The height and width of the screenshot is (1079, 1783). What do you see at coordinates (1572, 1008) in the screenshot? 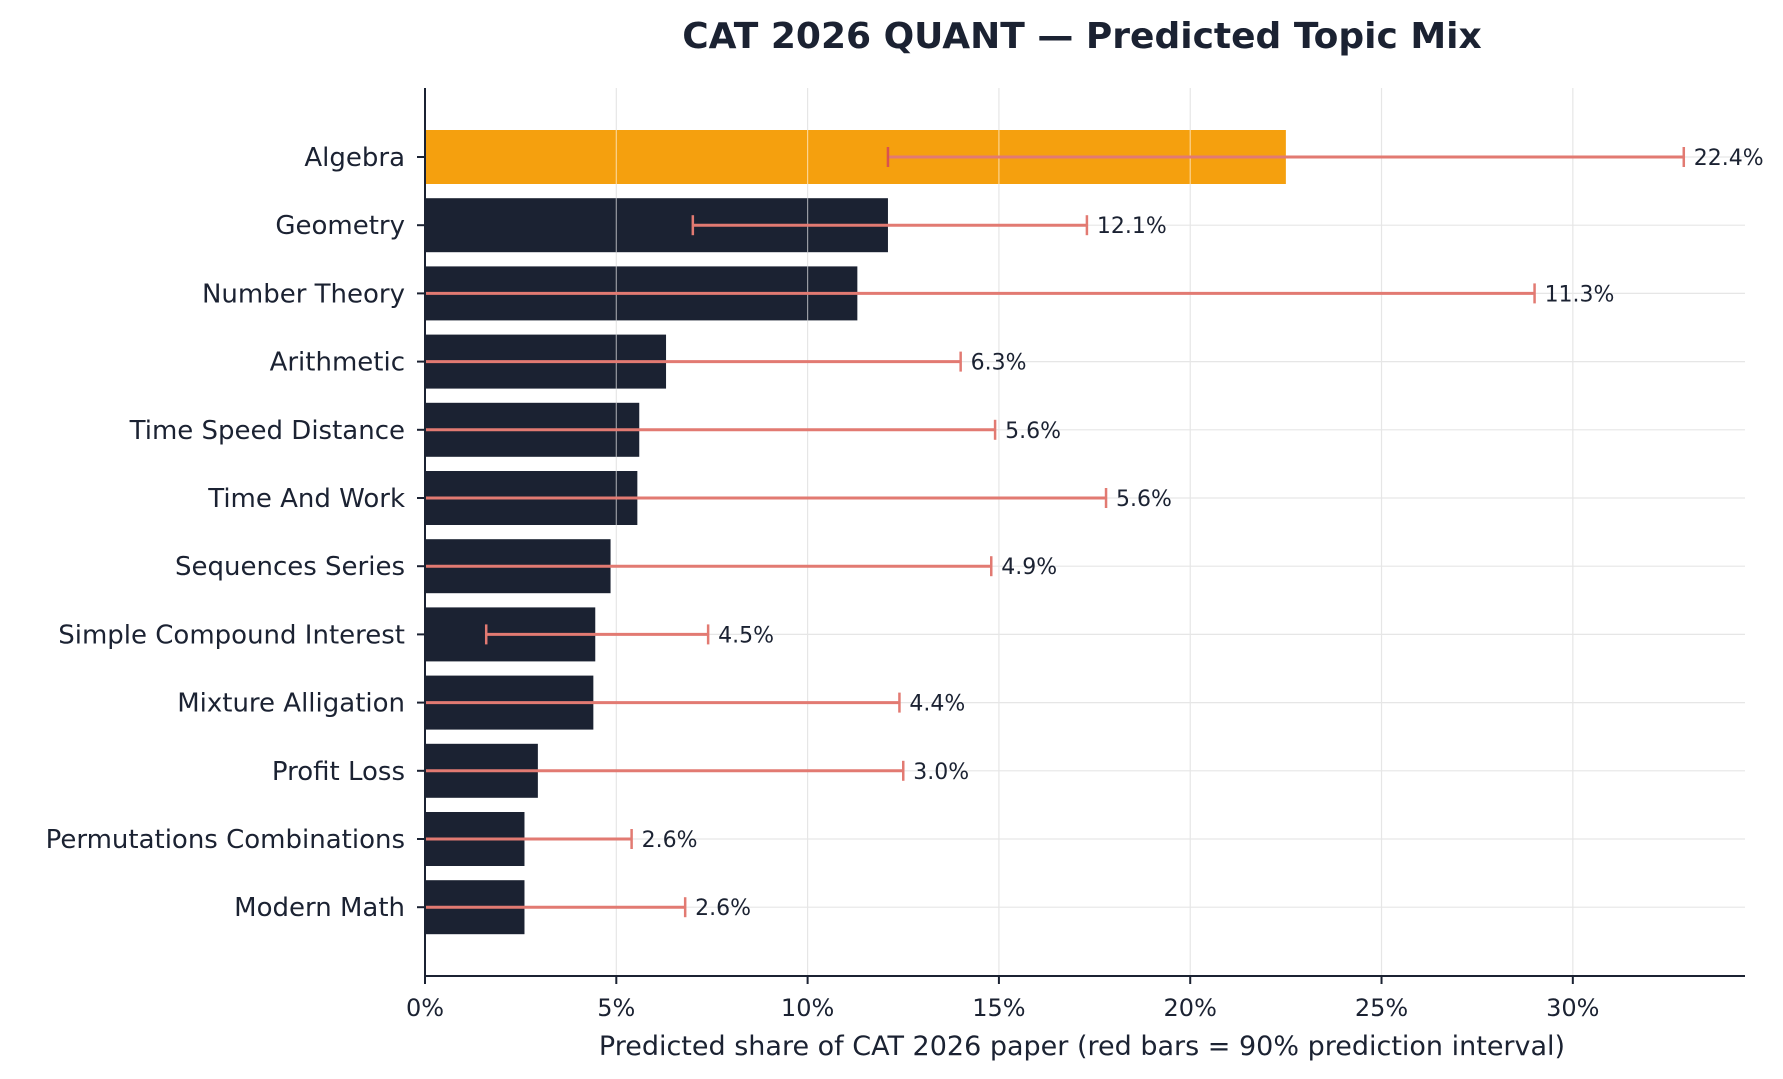
I see `x-tick-label: 30%` at bounding box center [1572, 1008].